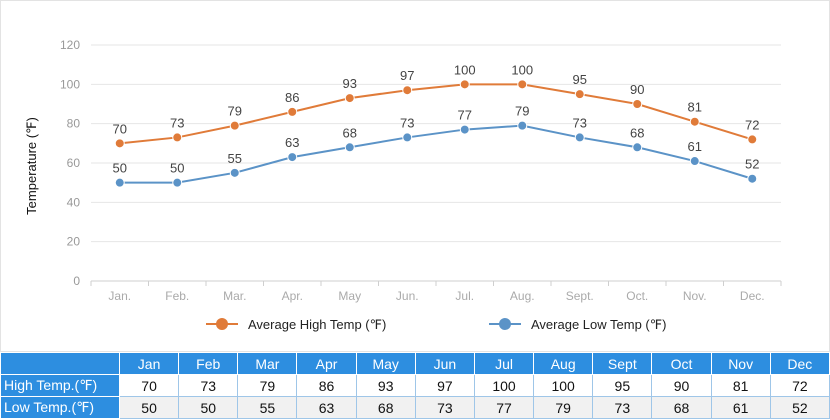  I want to click on data-label: 52, so click(752, 164).